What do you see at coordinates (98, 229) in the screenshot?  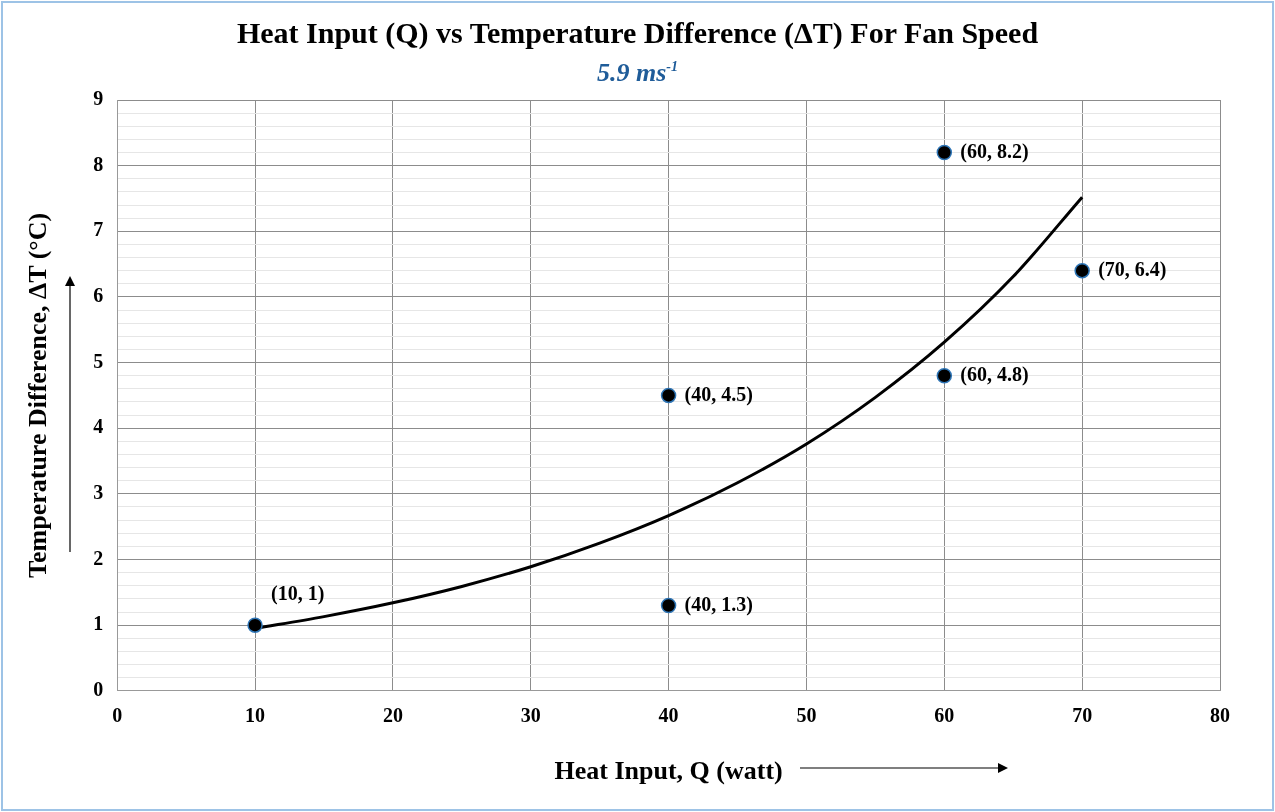 I see `y-tick-label: 7` at bounding box center [98, 229].